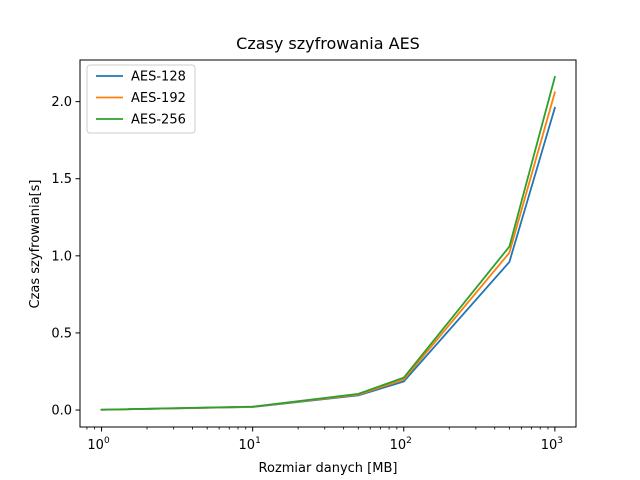 This screenshot has height=480, width=640. I want to click on y-tick-label: 0.5, so click(61, 333).